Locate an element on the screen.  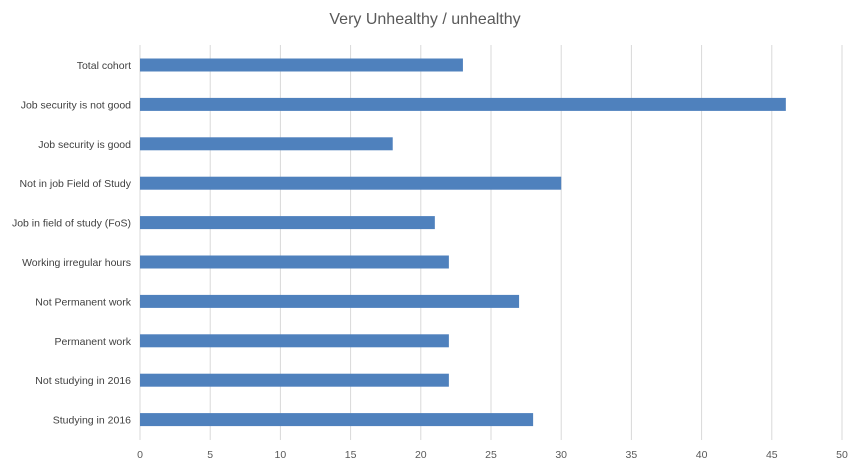
x-tick-label: 40 is located at coordinates (702, 455).